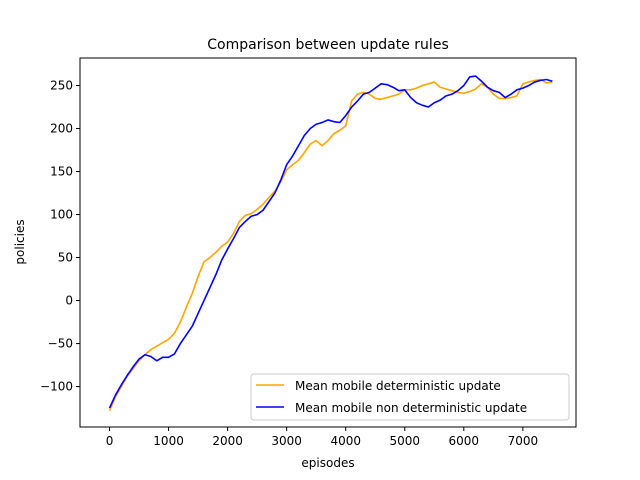 This screenshot has width=640, height=480. I want to click on x-tick-label: 1000, so click(168, 441).